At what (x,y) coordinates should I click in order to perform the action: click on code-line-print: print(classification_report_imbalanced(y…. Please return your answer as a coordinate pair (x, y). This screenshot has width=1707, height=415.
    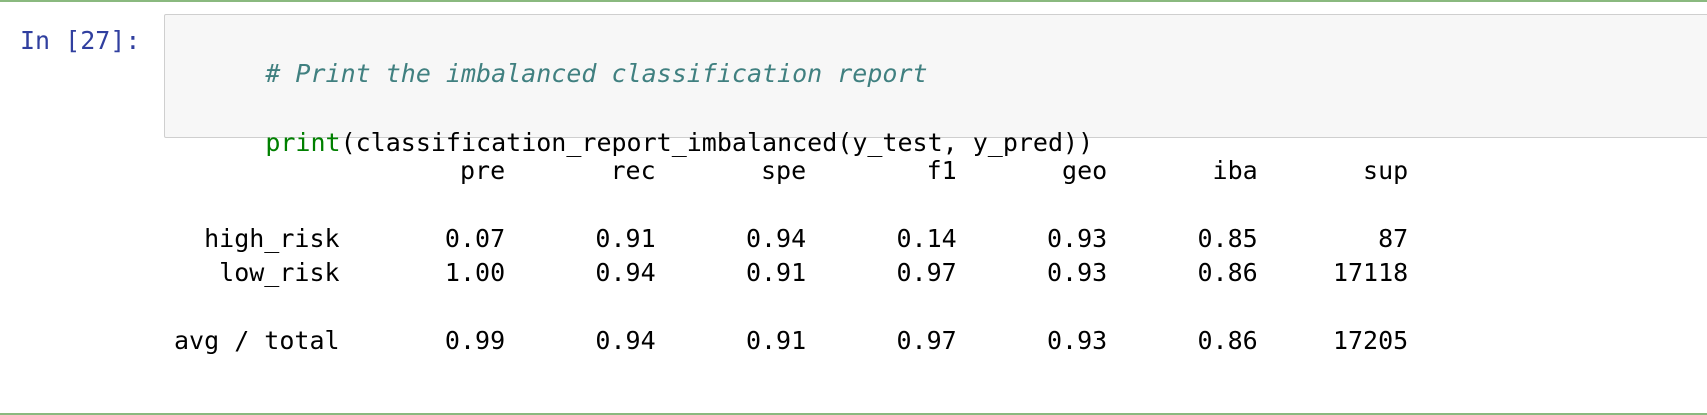
    Looking at the image, I should click on (634, 142).